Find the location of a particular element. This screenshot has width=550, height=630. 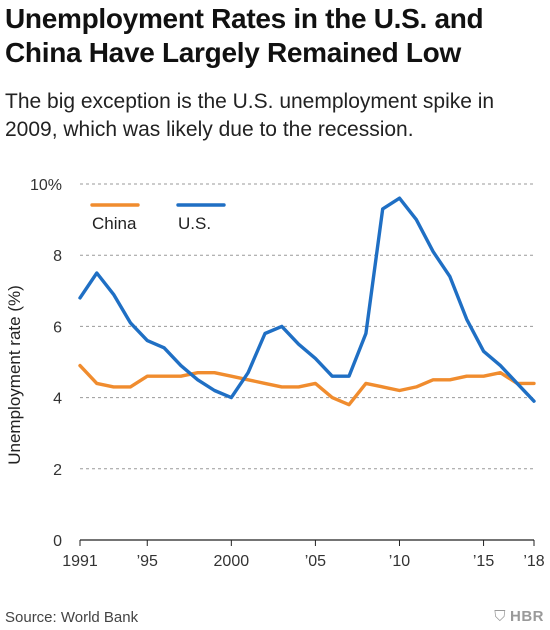

x-tick-label: ’95 is located at coordinates (147, 561).